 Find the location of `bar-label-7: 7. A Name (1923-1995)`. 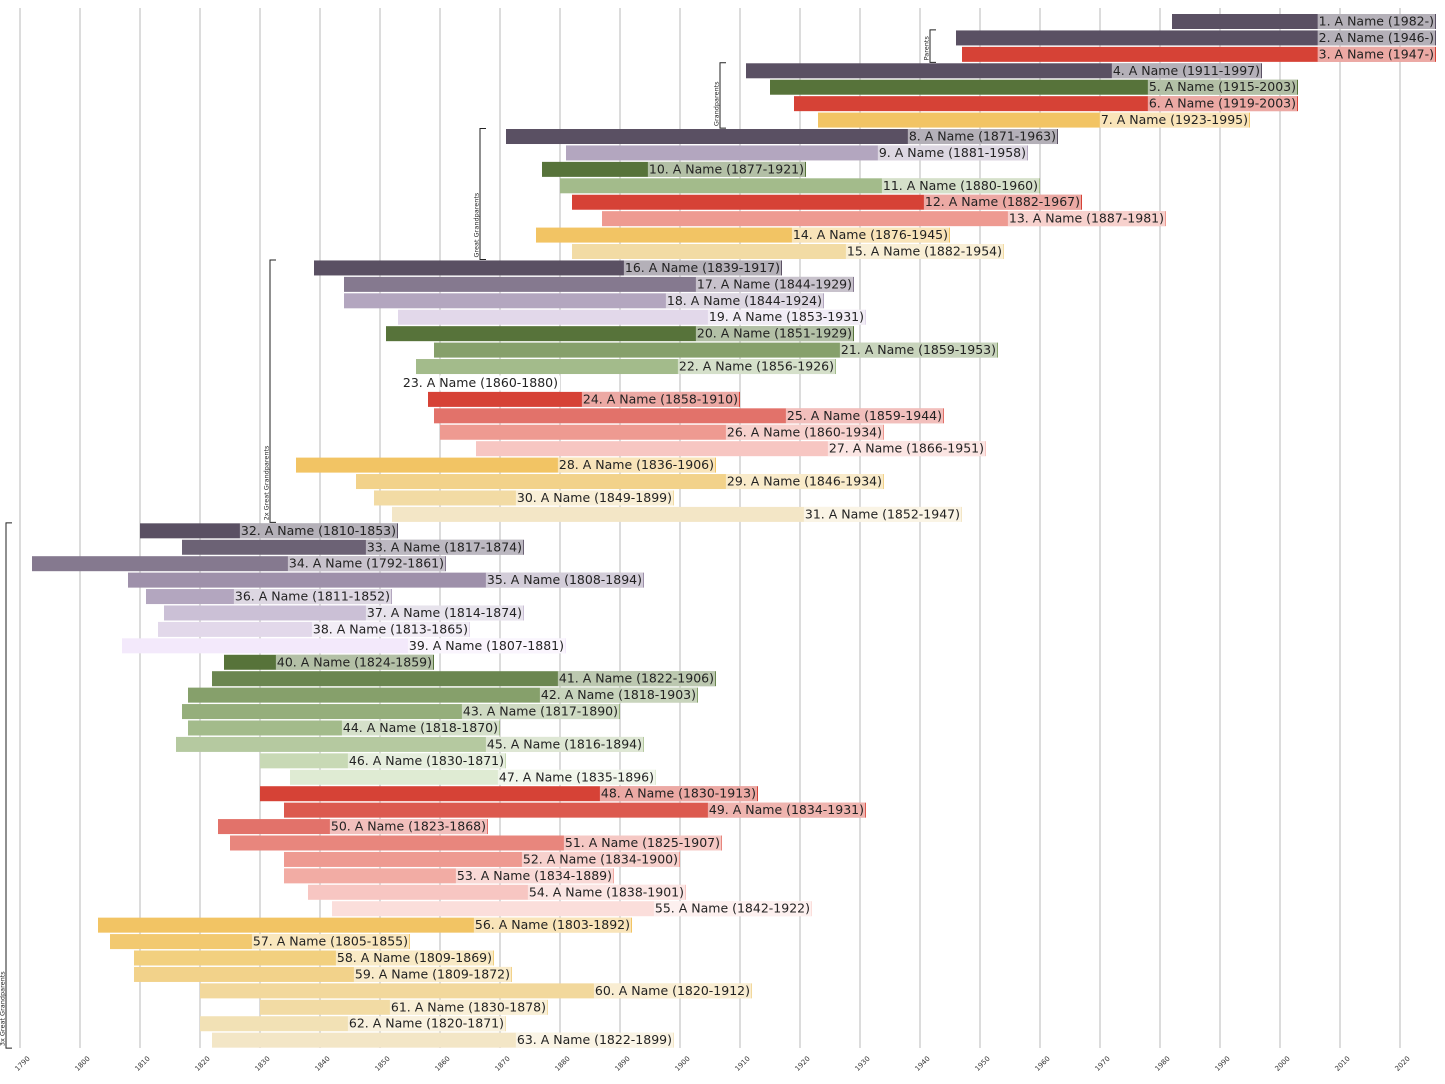

bar-label-7: 7. A Name (1923-1995) is located at coordinates (1174, 119).